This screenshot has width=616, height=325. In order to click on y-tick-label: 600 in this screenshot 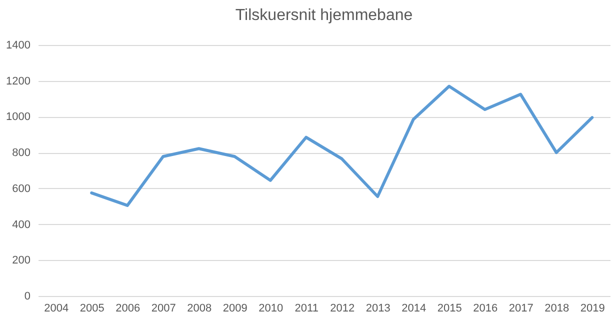, I will do `click(21, 188)`.